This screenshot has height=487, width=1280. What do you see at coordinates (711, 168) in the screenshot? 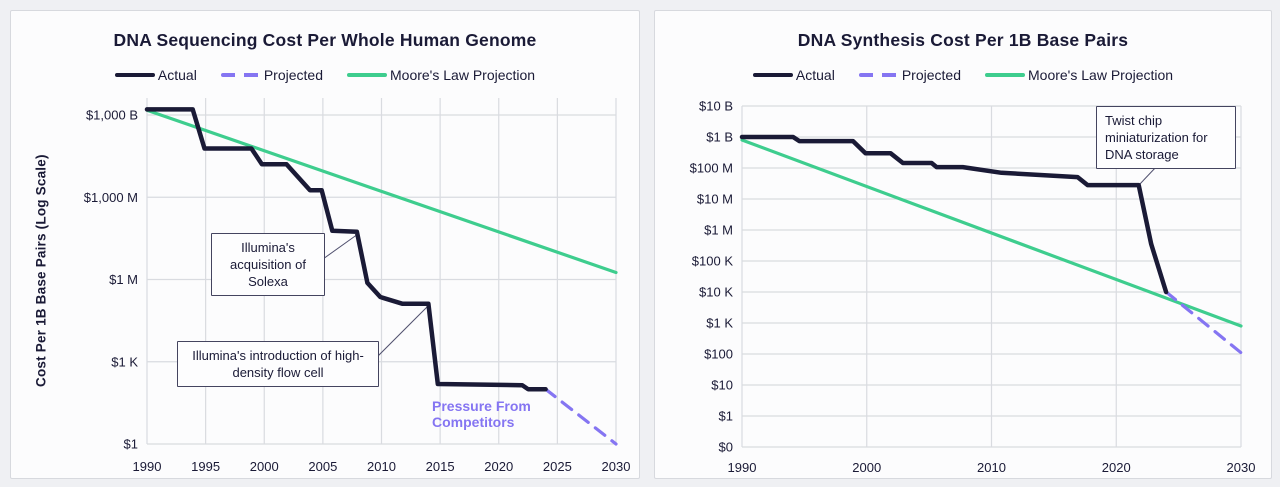
I see `y-tick-label: $100 M` at bounding box center [711, 168].